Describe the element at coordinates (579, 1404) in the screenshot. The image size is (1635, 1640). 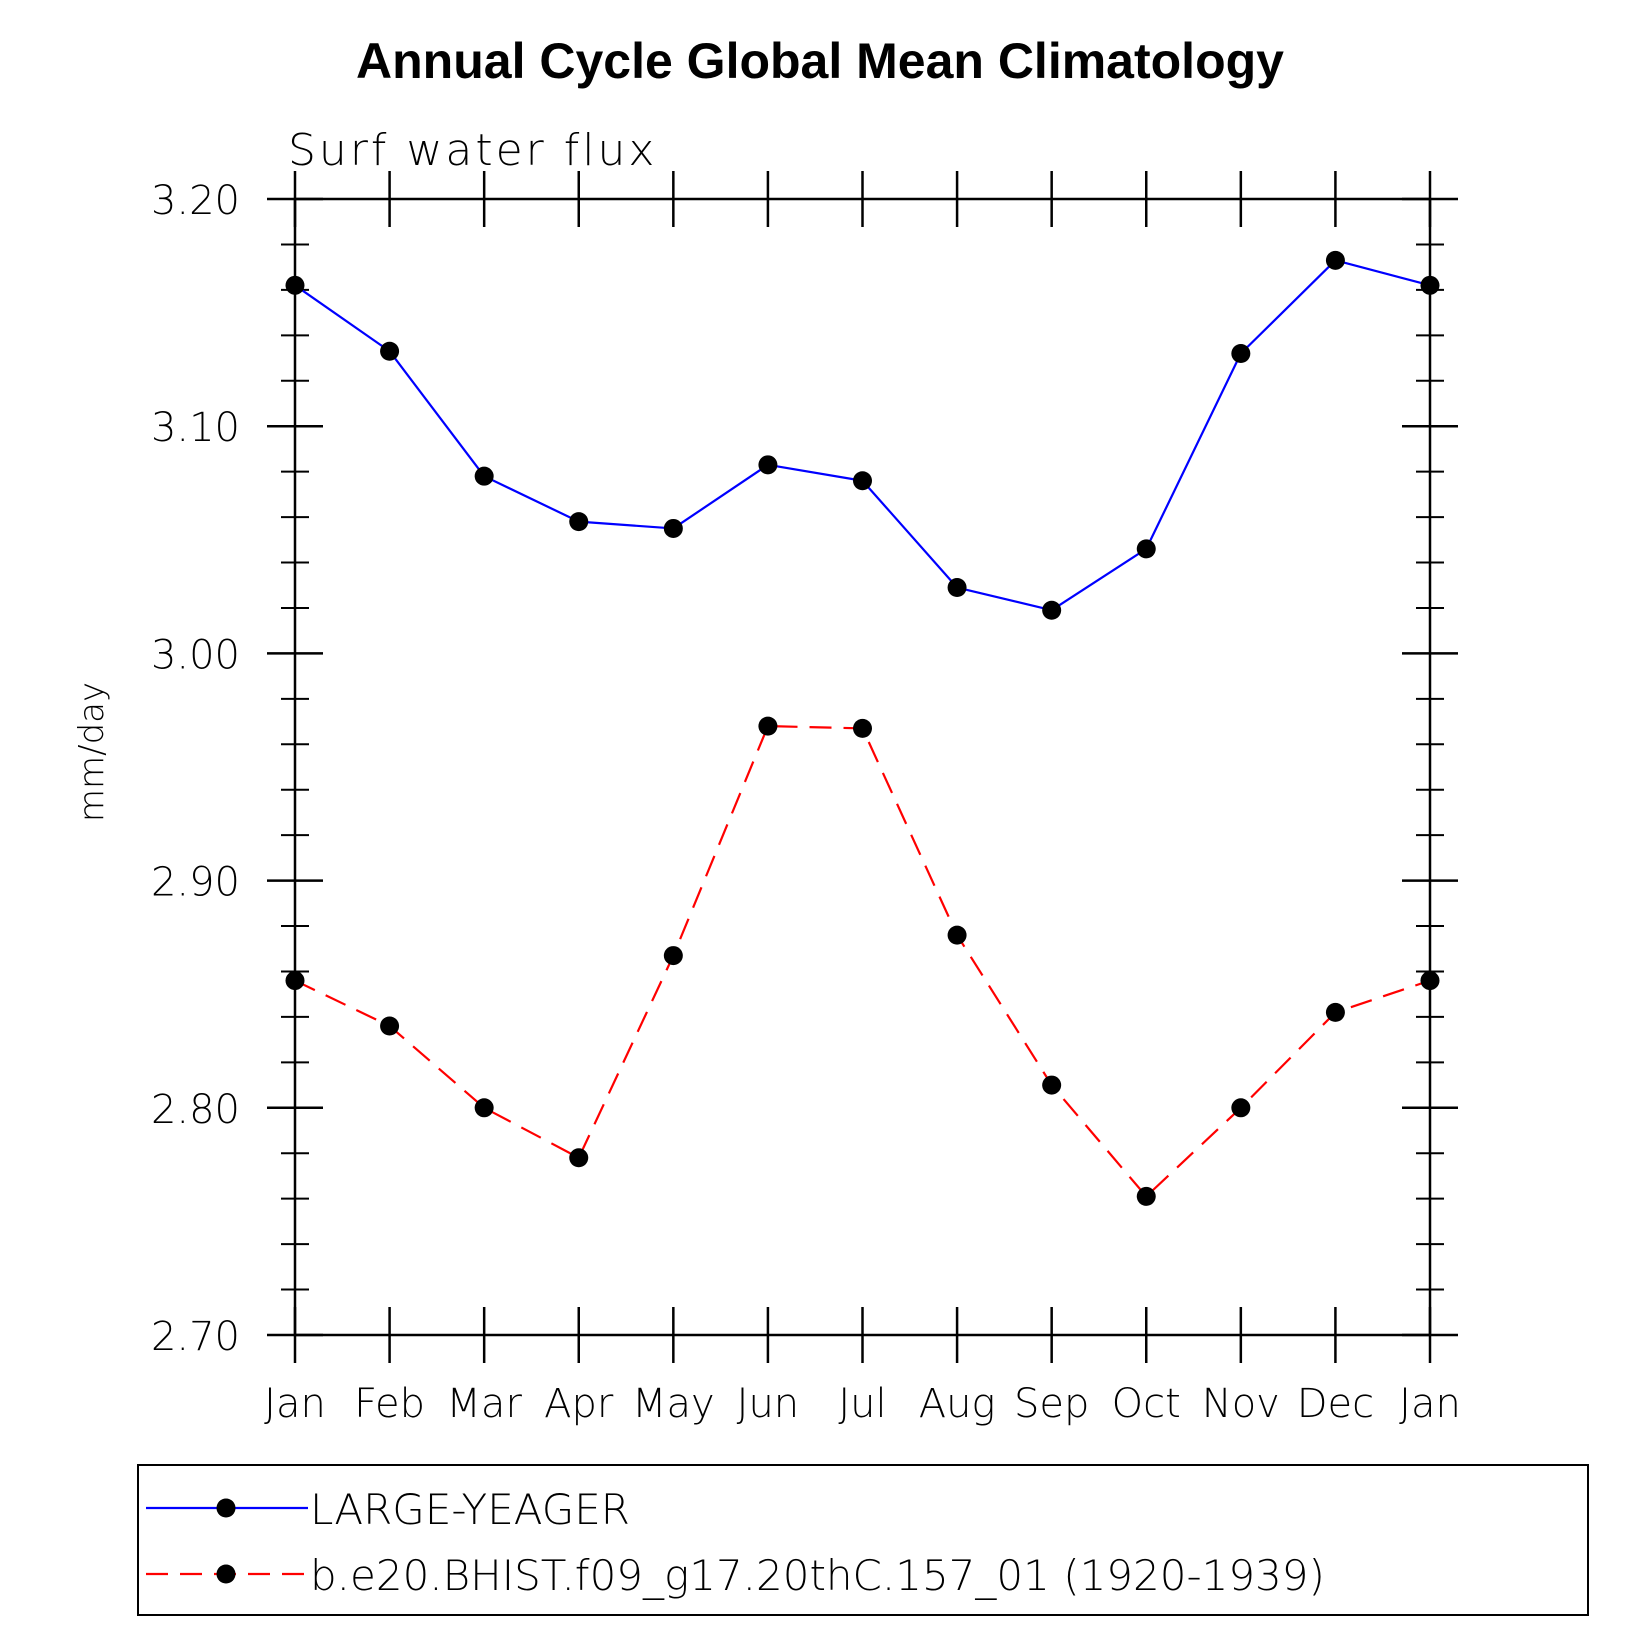
I see `x-tick-label: Apr` at that location.